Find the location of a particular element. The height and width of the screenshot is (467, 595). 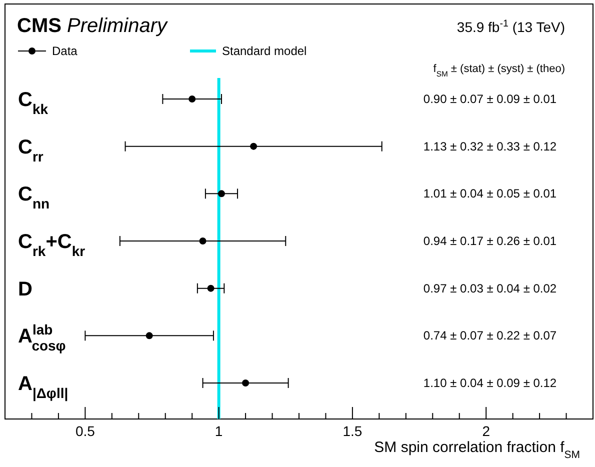

legend-label: Standard model is located at coordinates (264, 51).